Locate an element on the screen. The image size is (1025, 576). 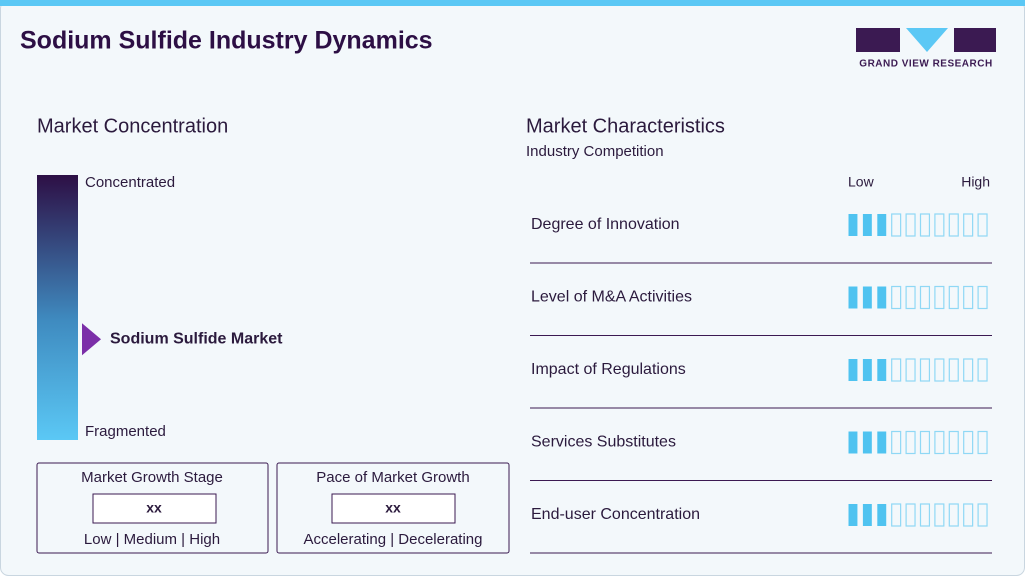
stage-scale: Low | Medium | High is located at coordinates (152, 539).